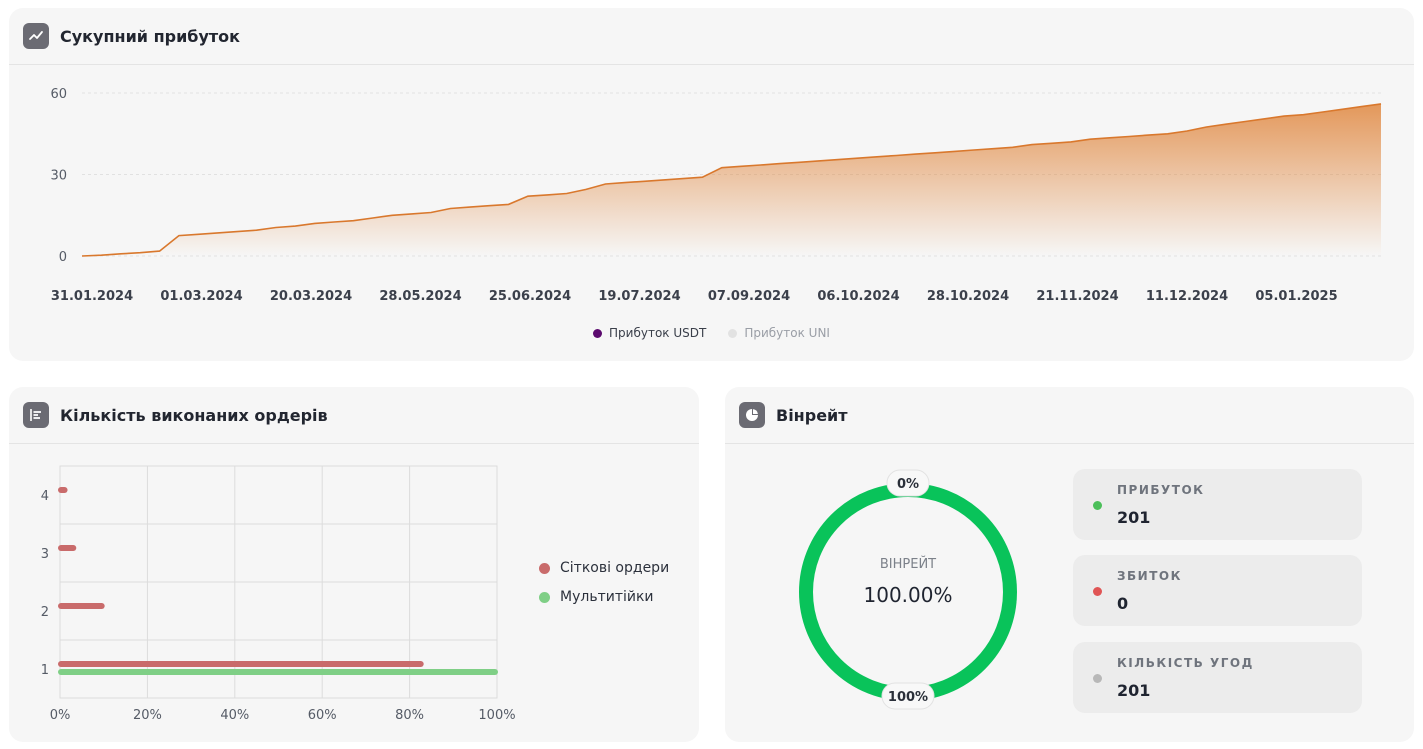 Image resolution: width=1423 pixels, height=749 pixels. Describe the element at coordinates (1296, 296) in the screenshot. I see `x-tick-label: 05.01.2025` at that location.